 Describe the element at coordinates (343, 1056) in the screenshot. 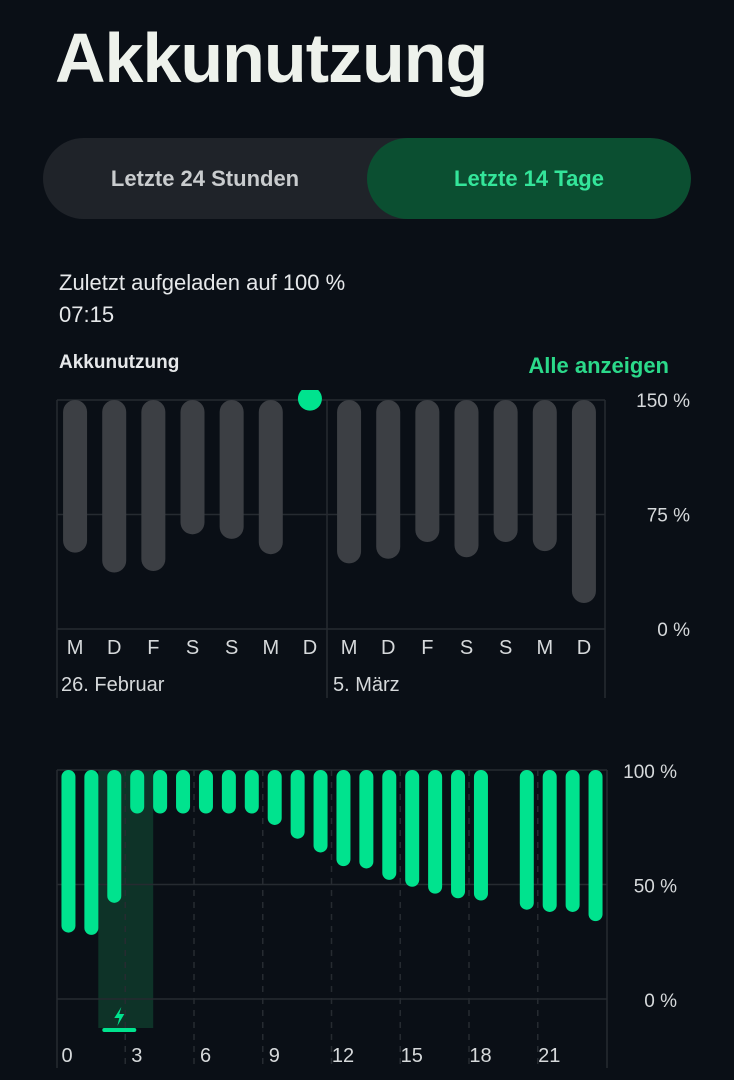

I see `hour-tick-label: 12` at that location.